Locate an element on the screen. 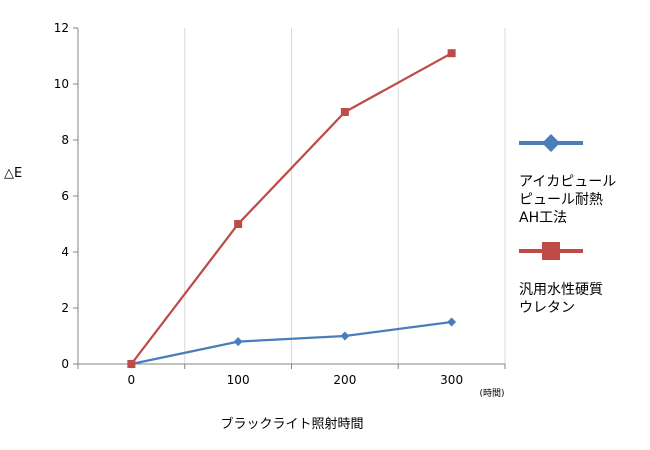  x-axis-title: ブラックライト照射時間 is located at coordinates (291, 424).